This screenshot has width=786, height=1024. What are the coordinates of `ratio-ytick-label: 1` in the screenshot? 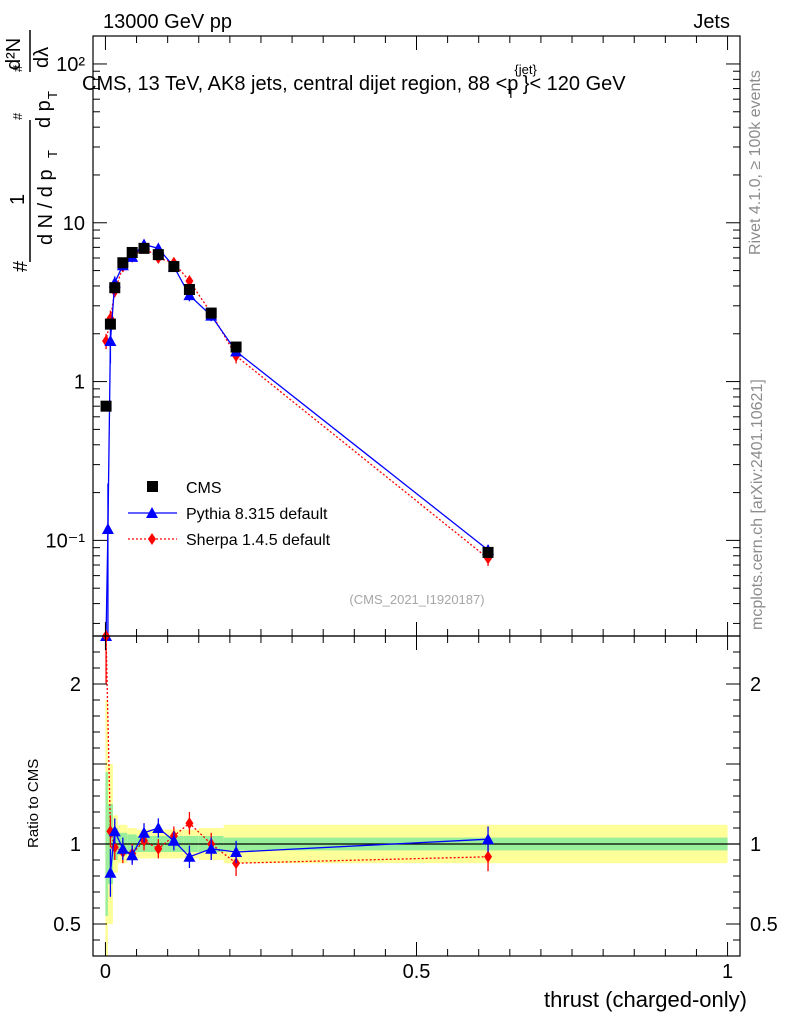 It's located at (75, 845).